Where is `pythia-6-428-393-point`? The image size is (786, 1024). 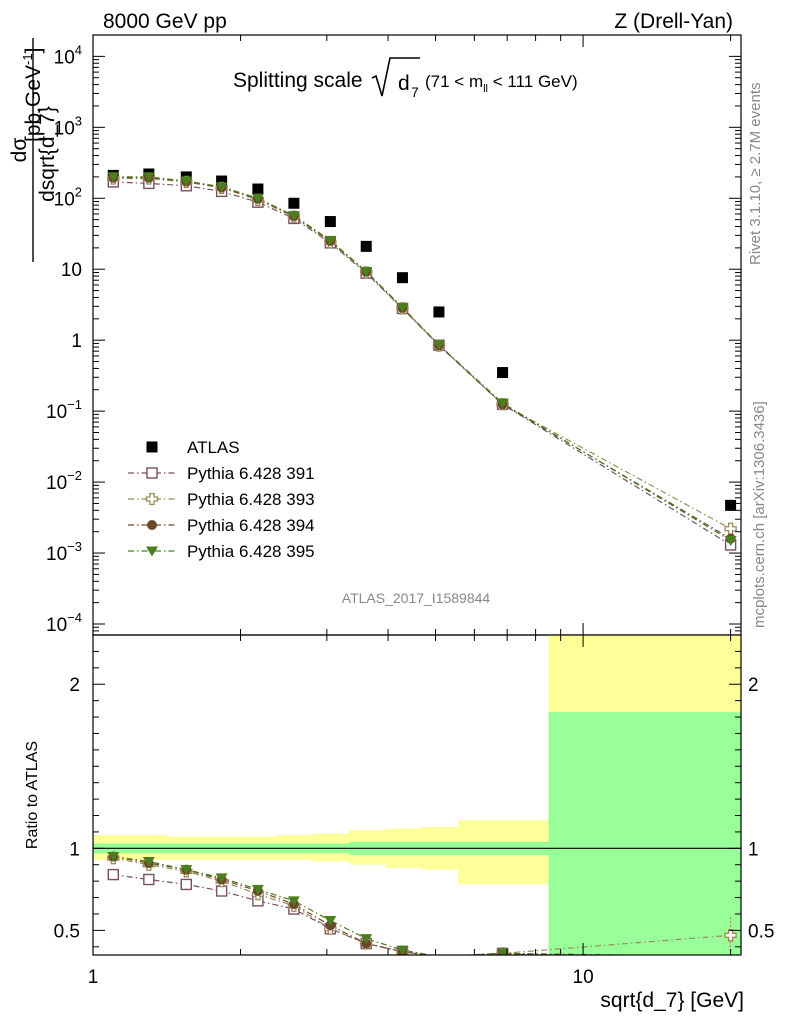 pythia-6-428-393-point is located at coordinates (730, 528).